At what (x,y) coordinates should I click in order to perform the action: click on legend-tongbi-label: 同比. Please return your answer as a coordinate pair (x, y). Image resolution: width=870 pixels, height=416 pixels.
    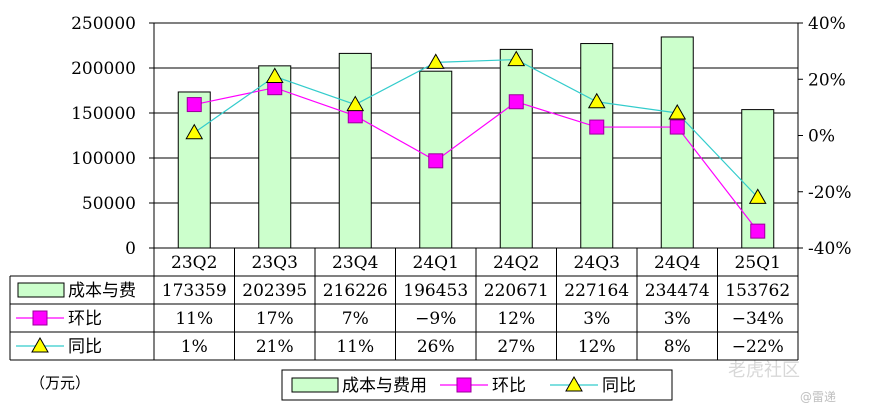
    Looking at the image, I should click on (619, 386).